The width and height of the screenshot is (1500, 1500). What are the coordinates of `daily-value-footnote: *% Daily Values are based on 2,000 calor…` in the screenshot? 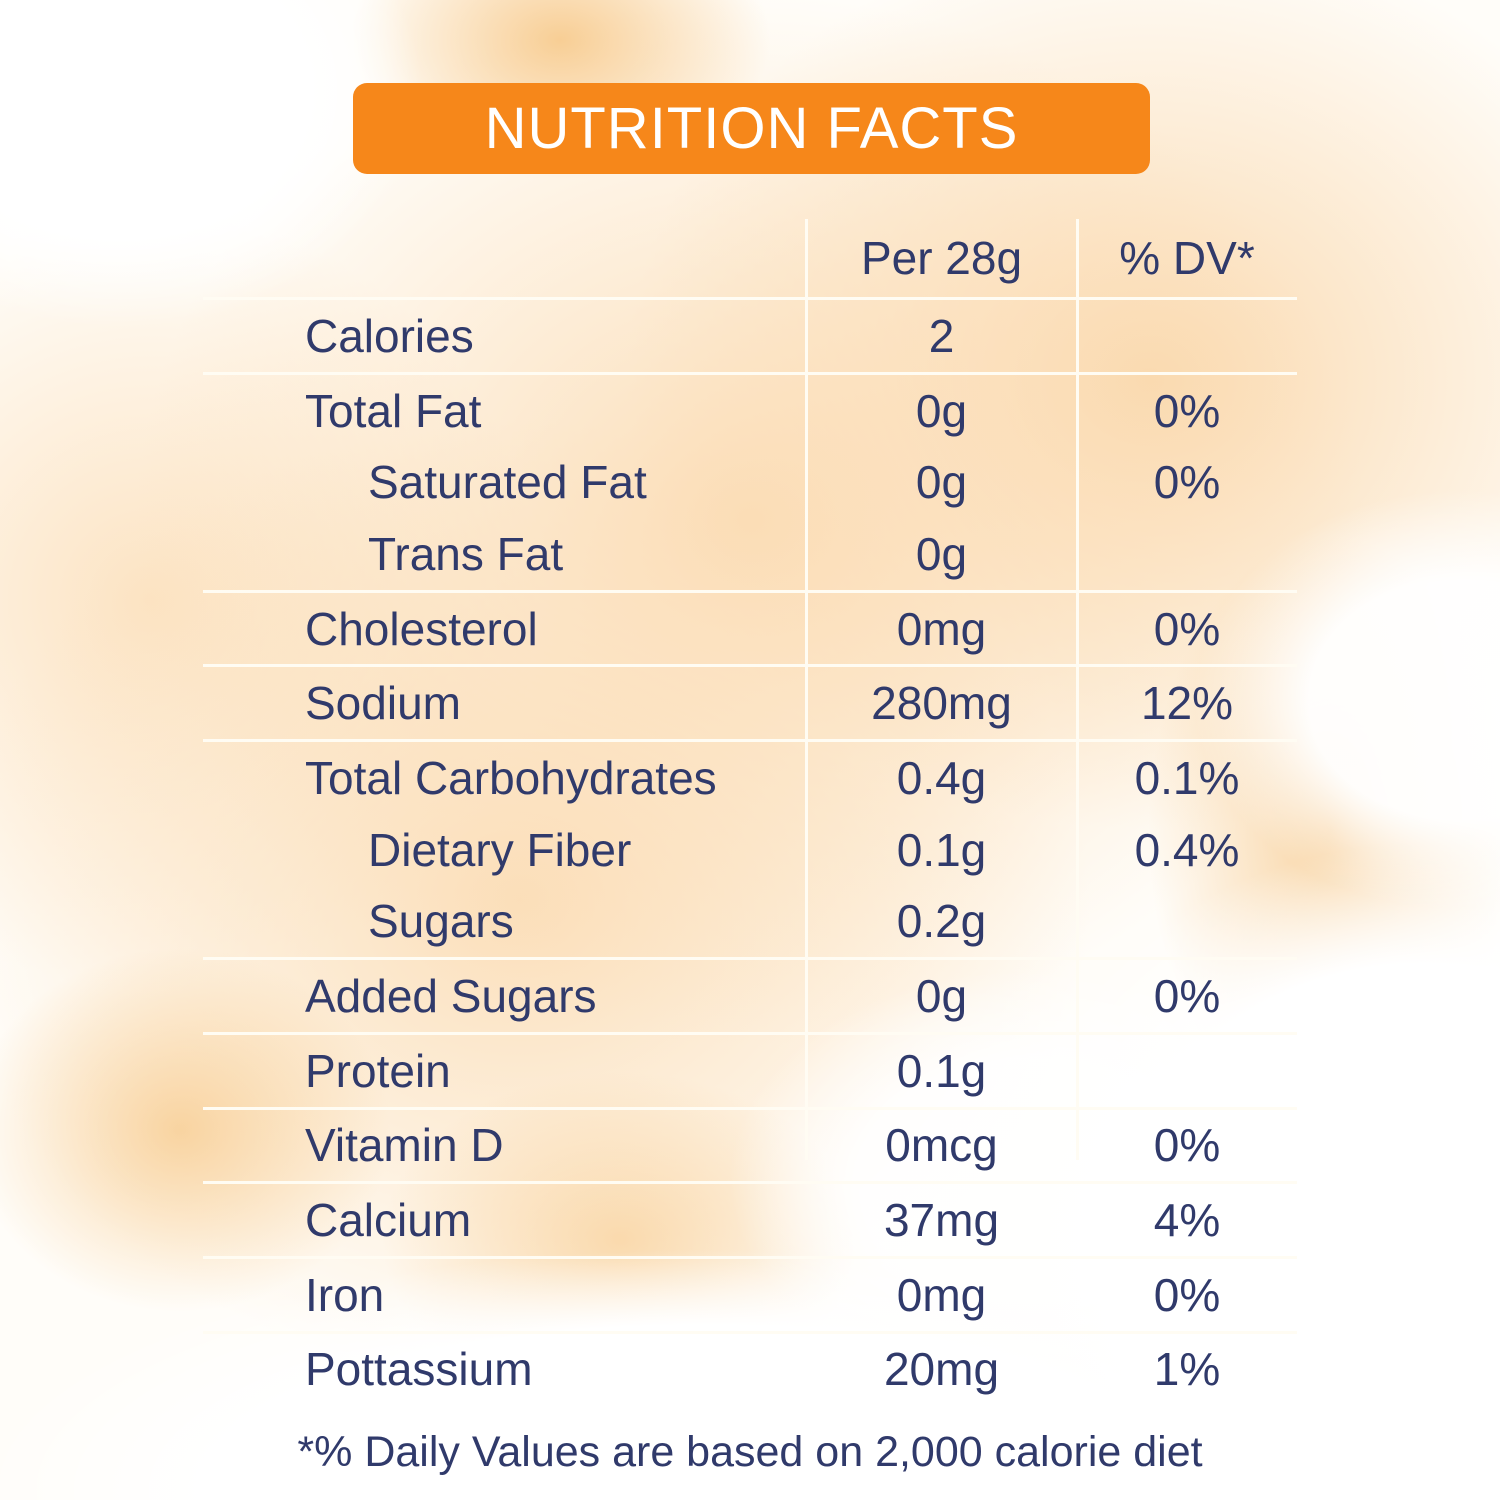 It's located at (750, 1452).